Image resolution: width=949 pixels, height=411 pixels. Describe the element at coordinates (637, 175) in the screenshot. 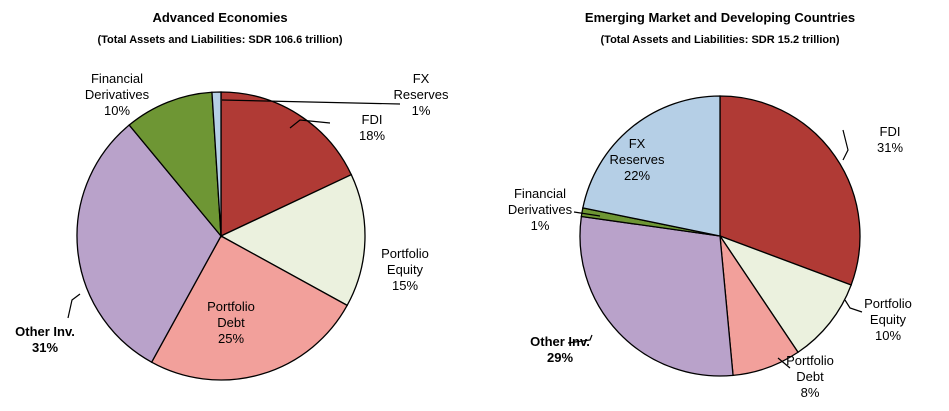

I see `slice-value: 22%` at that location.